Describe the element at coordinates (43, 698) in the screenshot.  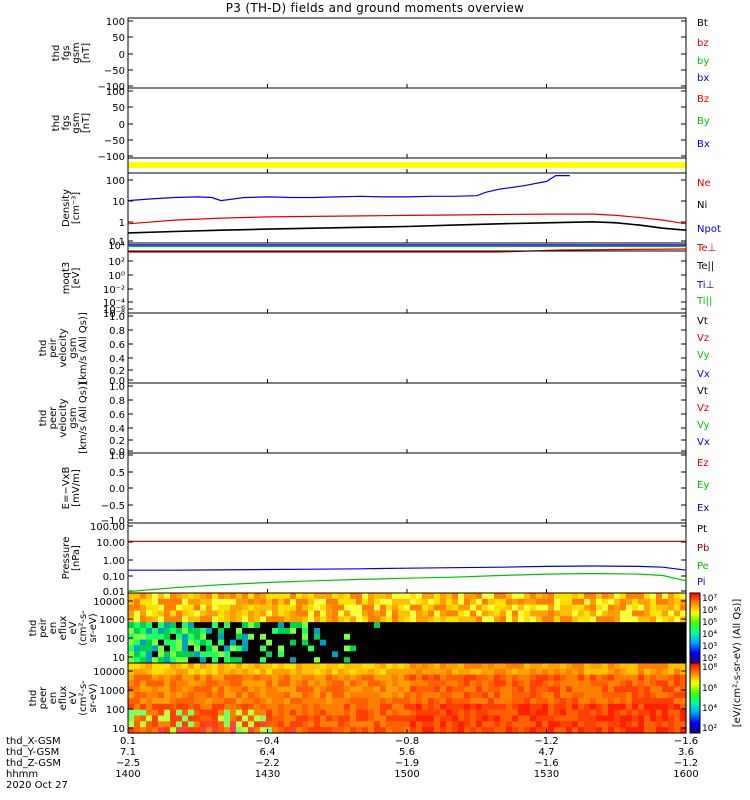
I see `y-axis-label: peer` at that location.